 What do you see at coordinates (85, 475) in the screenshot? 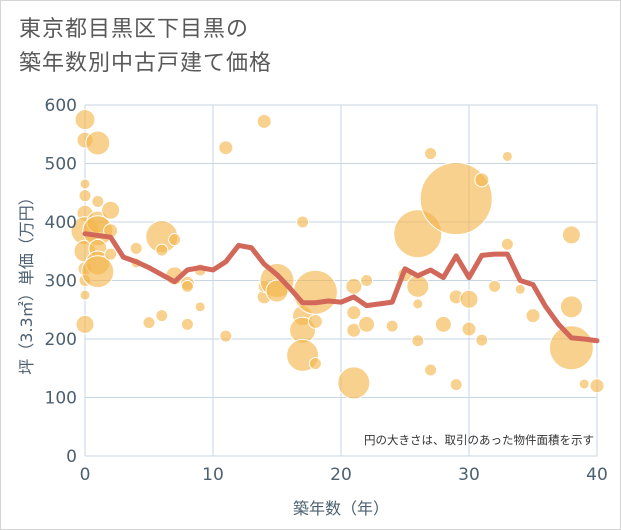
I see `x-tick-label-0: 0` at bounding box center [85, 475].